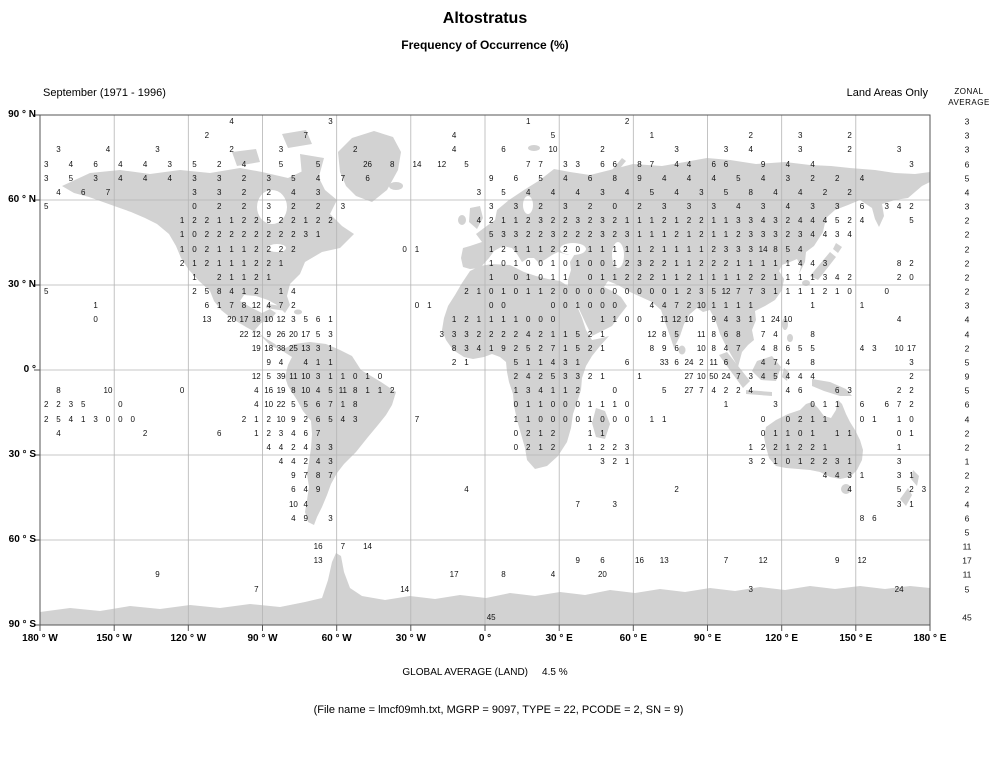  I want to click on grid-value: 13, so click(306, 348).